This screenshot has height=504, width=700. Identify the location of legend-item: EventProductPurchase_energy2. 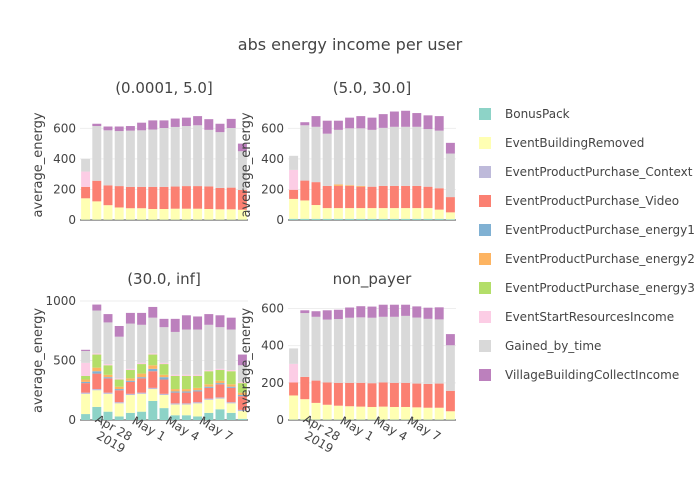
(587, 259).